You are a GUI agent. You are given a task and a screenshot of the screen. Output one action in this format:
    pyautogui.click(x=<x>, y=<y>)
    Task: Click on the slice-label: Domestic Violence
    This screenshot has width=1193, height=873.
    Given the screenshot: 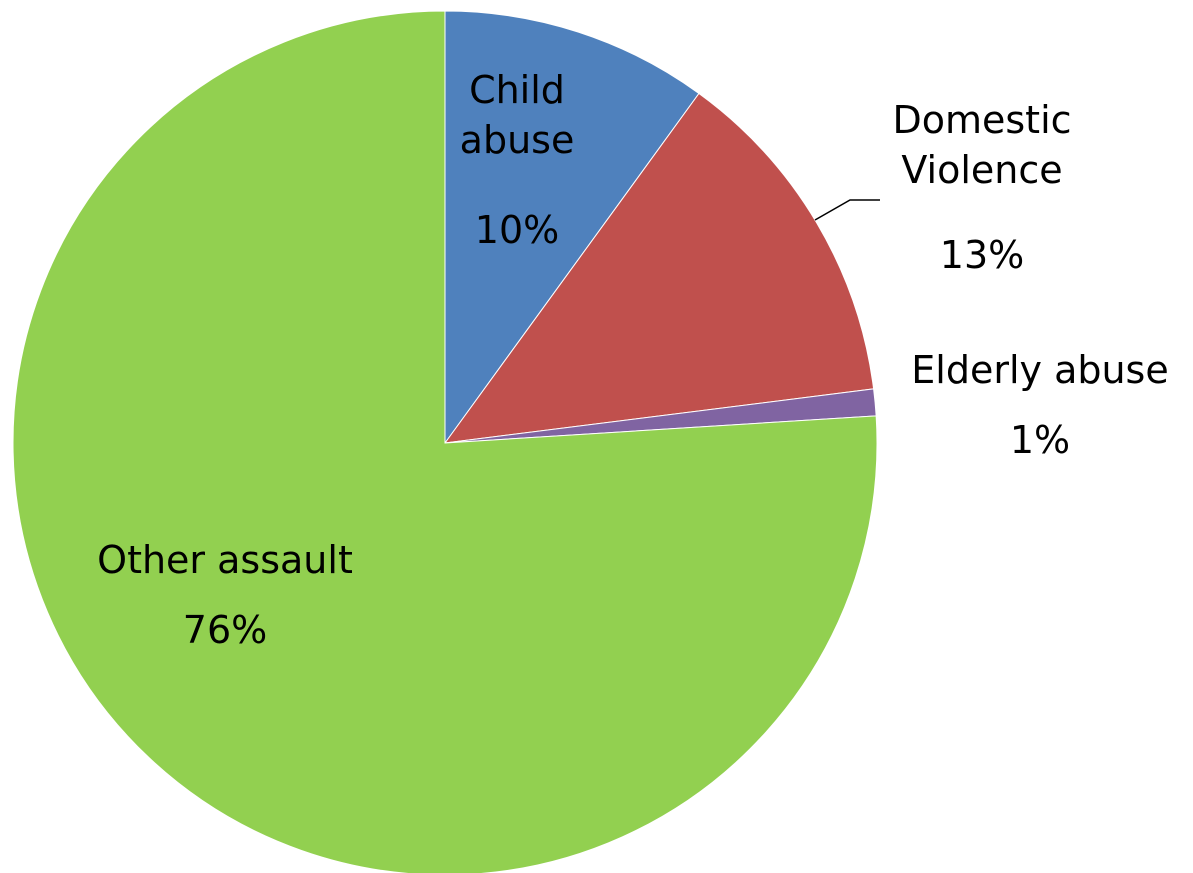 What is the action you would take?
    pyautogui.click(x=982, y=145)
    